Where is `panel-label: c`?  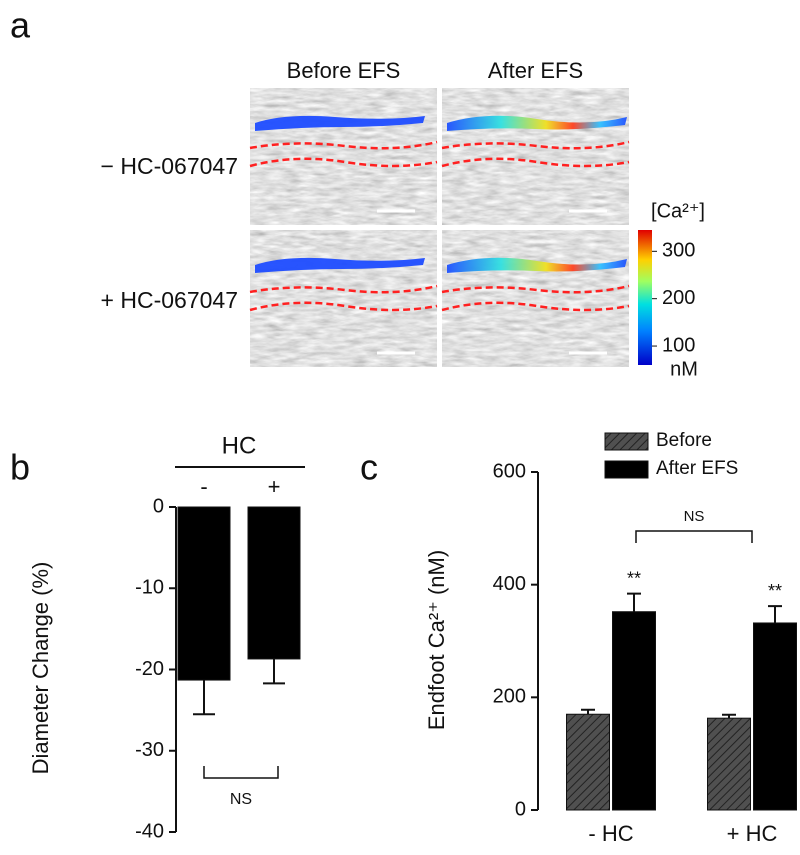 panel-label: c is located at coordinates (369, 467).